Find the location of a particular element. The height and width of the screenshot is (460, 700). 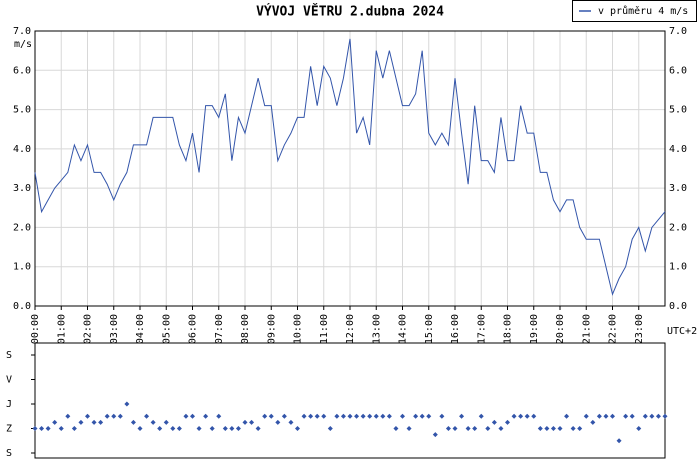

x-tick-label: 18:00 is located at coordinates (508, 329).